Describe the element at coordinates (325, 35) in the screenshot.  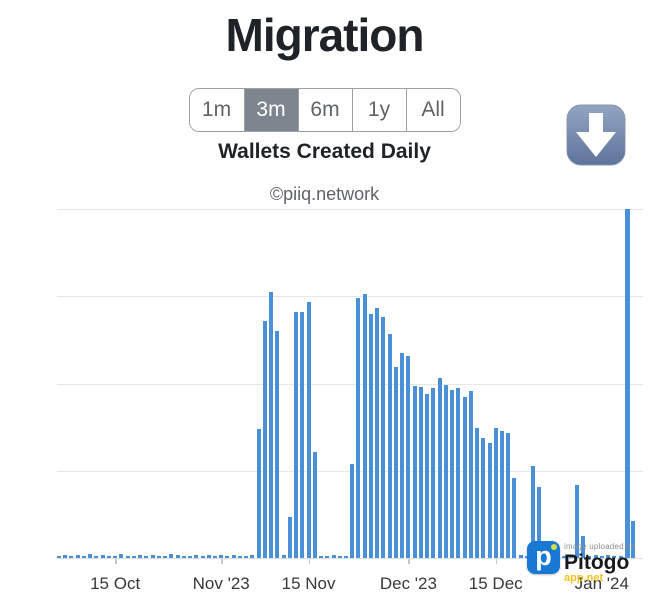
I see `page-title: Migration` at that location.